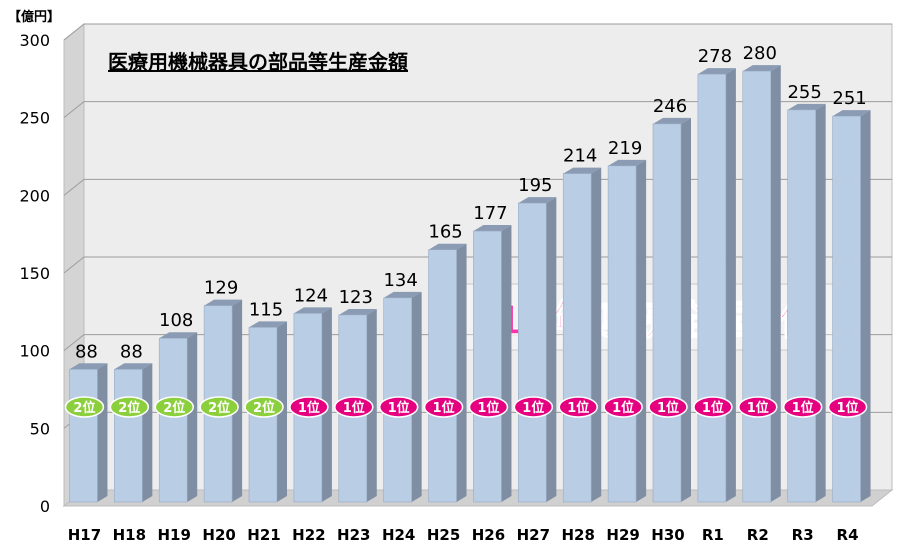 This screenshot has height=551, width=900. What do you see at coordinates (311, 295) in the screenshot?
I see `bar-value-label: 124` at bounding box center [311, 295].